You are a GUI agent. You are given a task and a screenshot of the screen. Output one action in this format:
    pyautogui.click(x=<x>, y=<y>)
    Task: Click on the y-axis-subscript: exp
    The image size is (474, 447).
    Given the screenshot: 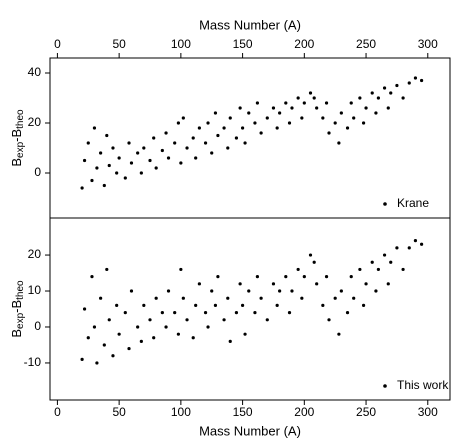 What is the action you would take?
    pyautogui.click(x=20, y=149)
    